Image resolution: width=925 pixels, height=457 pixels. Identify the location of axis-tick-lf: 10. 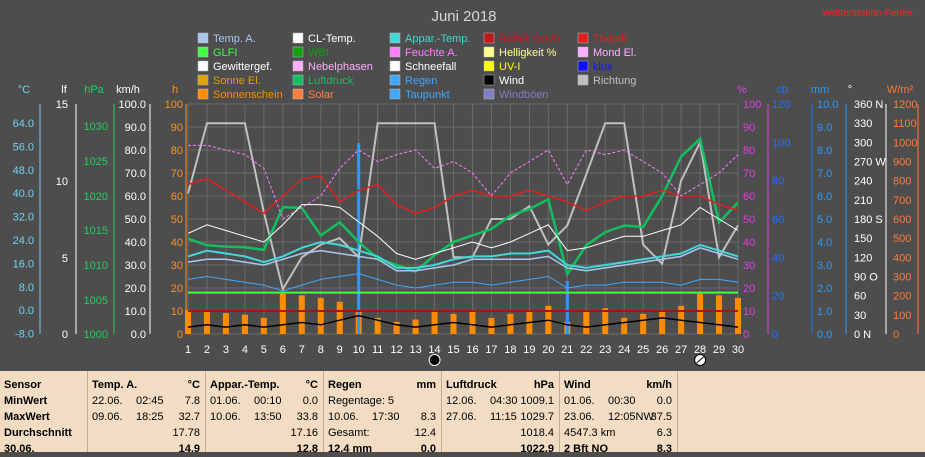
(62, 182).